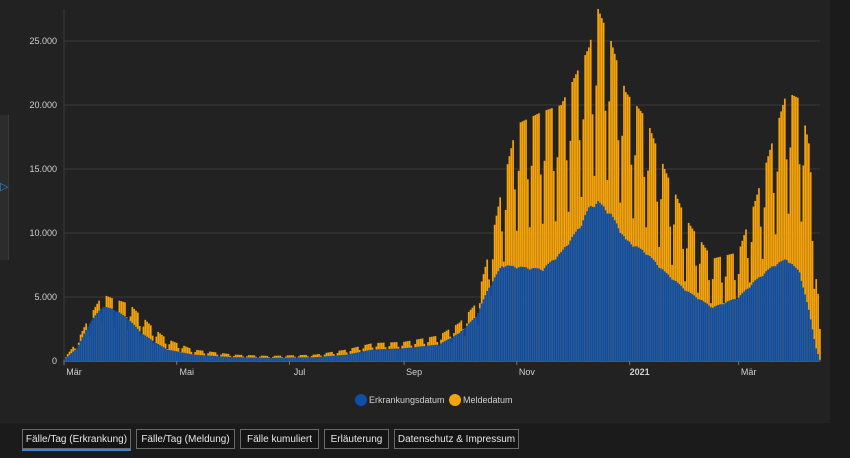 This screenshot has height=458, width=850. What do you see at coordinates (54, 361) in the screenshot?
I see `y-tick-label: 0` at bounding box center [54, 361].